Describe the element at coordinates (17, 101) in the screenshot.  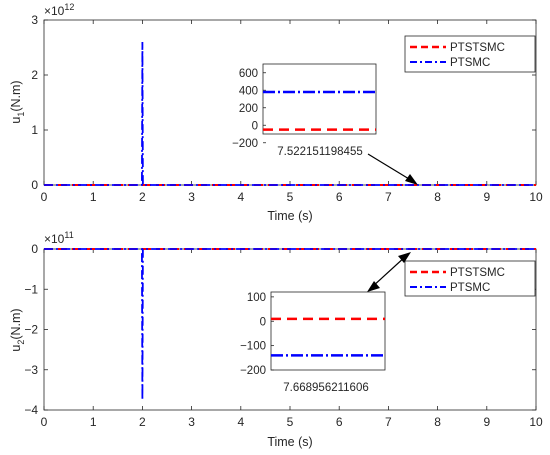
I see `y-axis-label-top: u1(N.m)` at that location.